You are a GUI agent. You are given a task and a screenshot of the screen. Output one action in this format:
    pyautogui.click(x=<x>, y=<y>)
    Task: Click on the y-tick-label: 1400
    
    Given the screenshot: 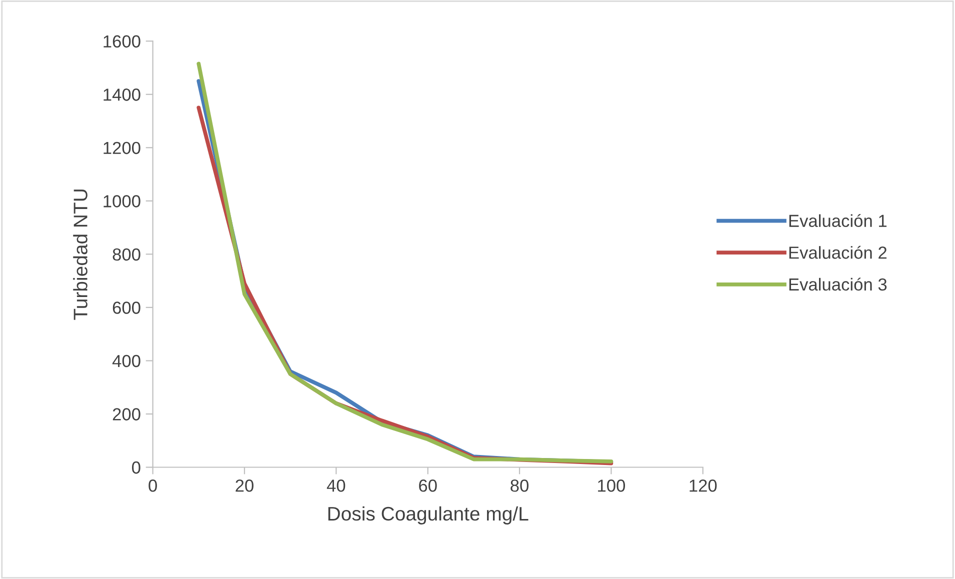 What is the action you would take?
    pyautogui.click(x=122, y=94)
    